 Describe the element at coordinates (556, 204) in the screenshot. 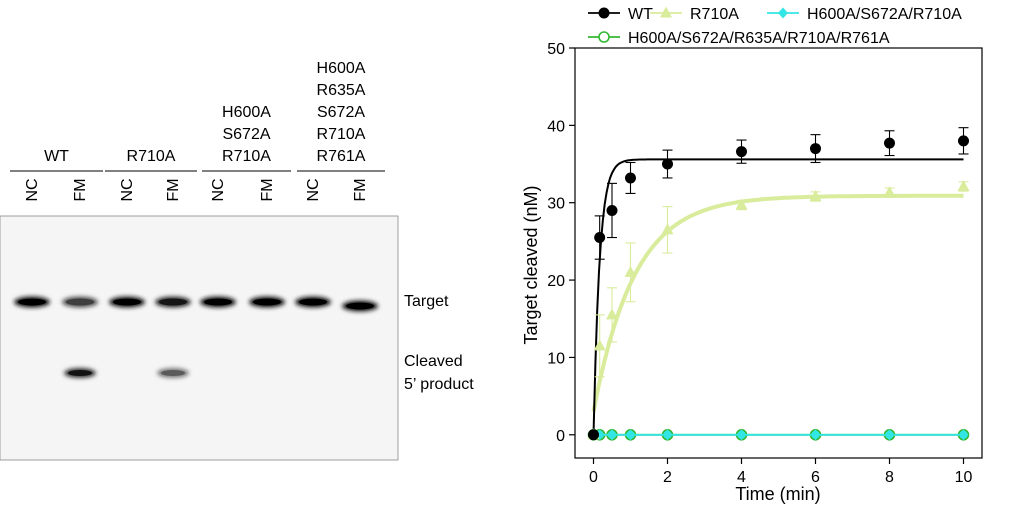

I see `y-tick-label: 30` at that location.